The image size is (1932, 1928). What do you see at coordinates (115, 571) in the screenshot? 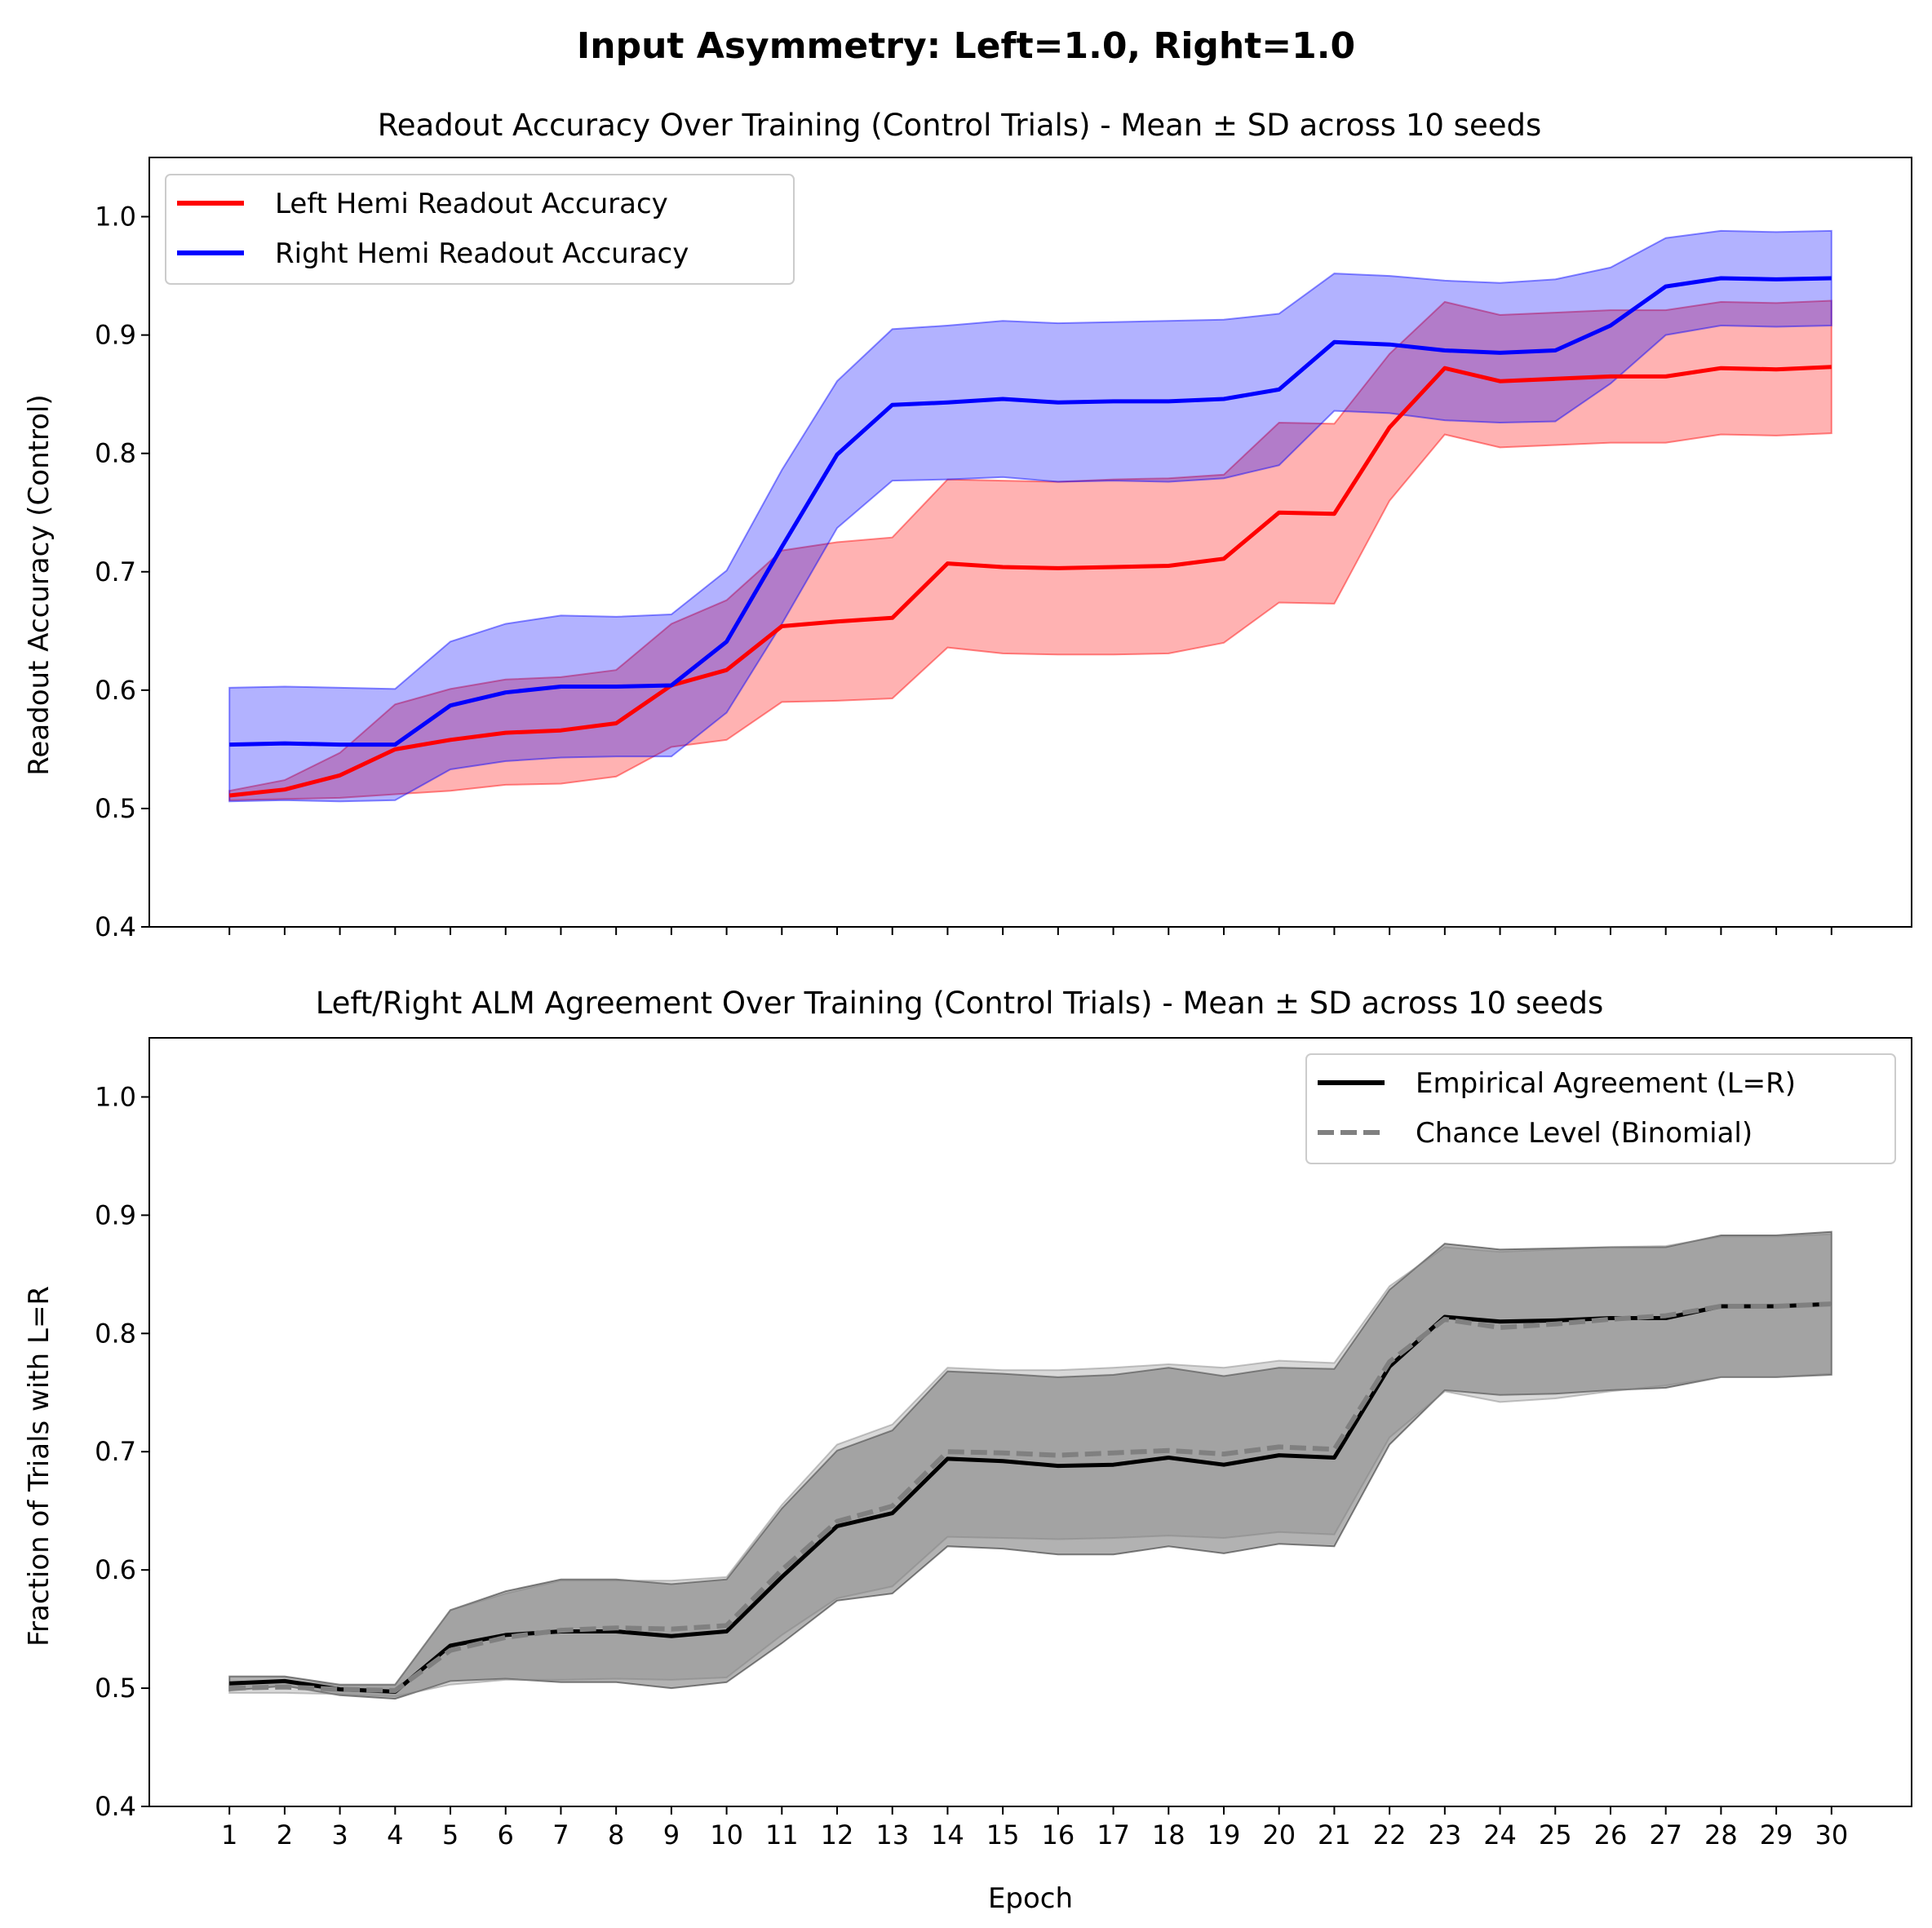
I see `ytick-label-0-3: 0.7` at bounding box center [115, 571].